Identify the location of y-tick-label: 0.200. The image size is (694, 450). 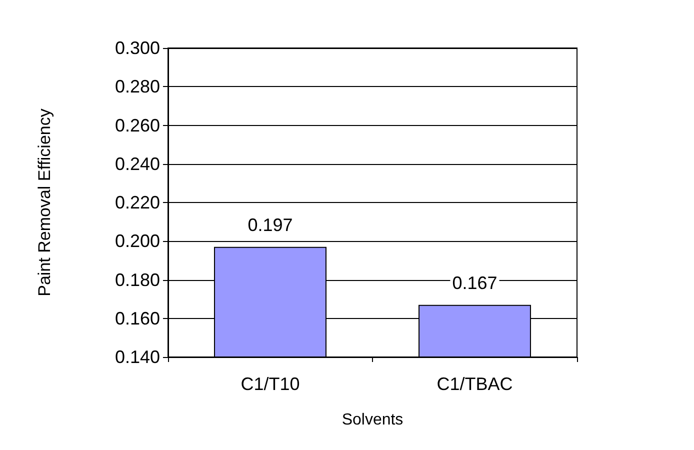
(137, 241).